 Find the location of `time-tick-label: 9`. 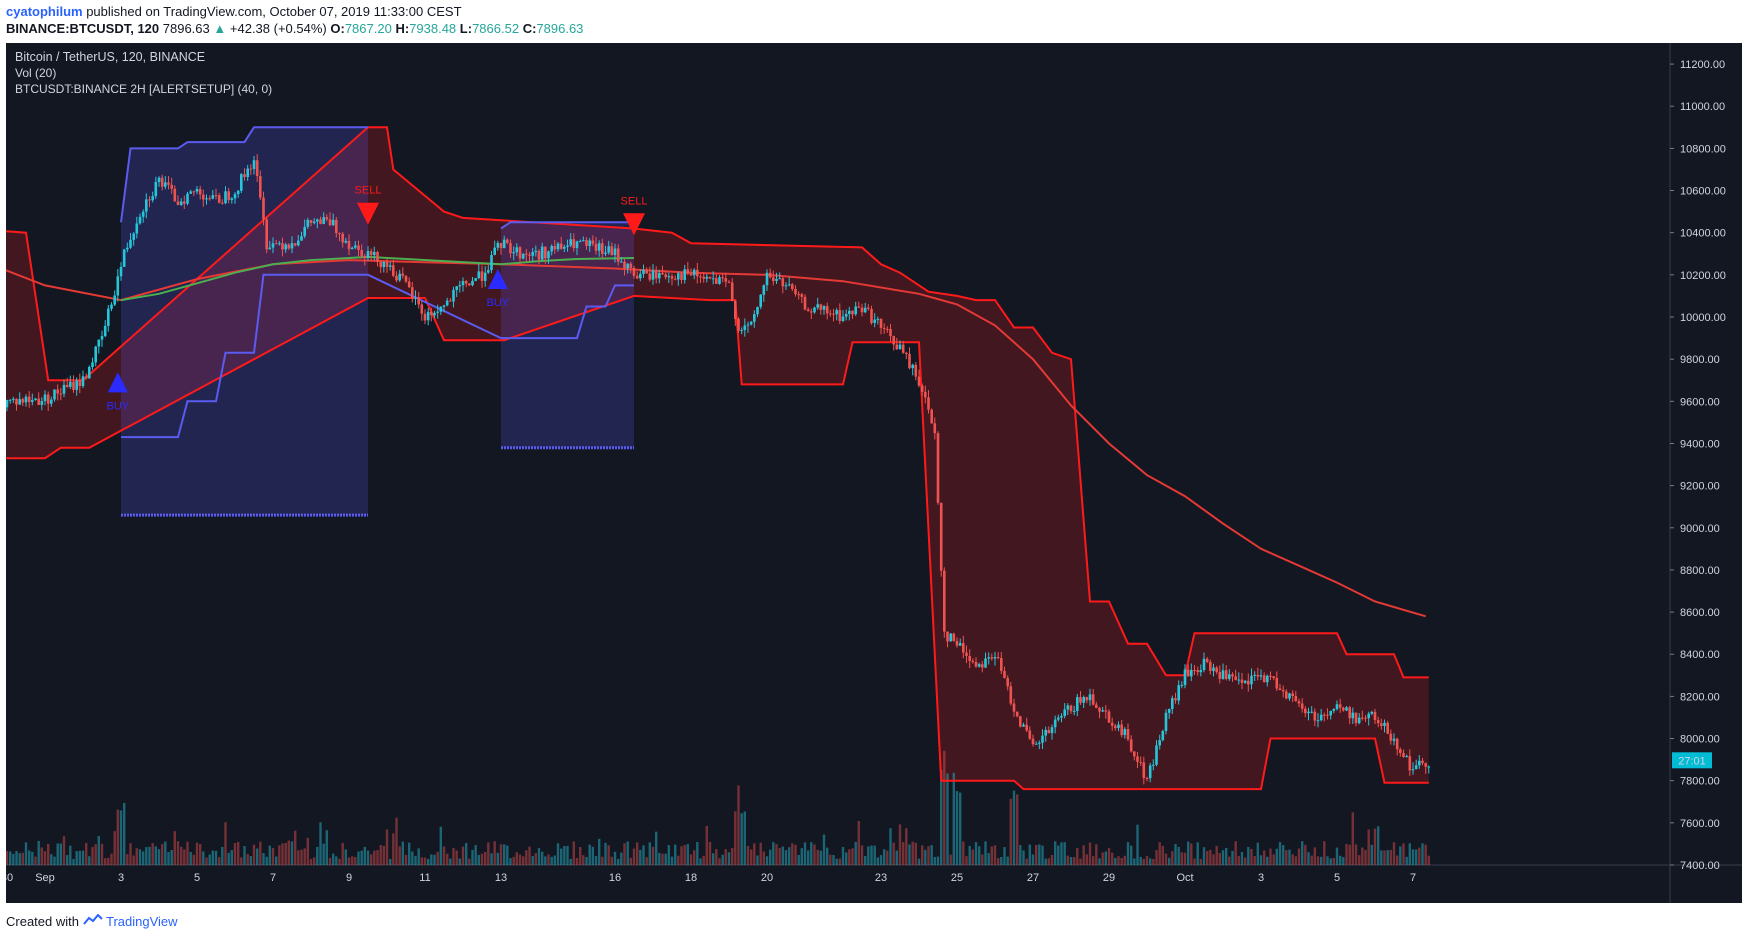

time-tick-label: 9 is located at coordinates (349, 878).